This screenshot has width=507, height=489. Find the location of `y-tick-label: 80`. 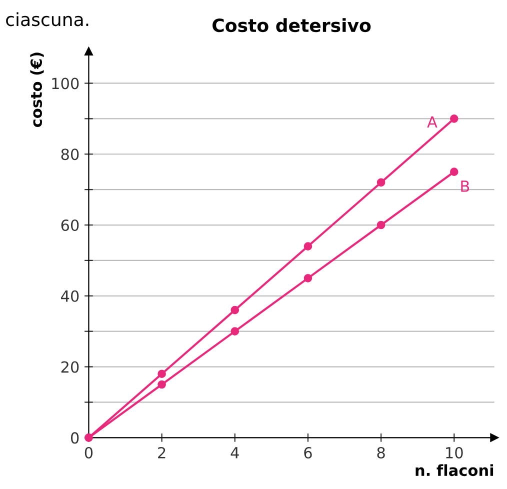

y-tick-label: 80 is located at coordinates (70, 154).